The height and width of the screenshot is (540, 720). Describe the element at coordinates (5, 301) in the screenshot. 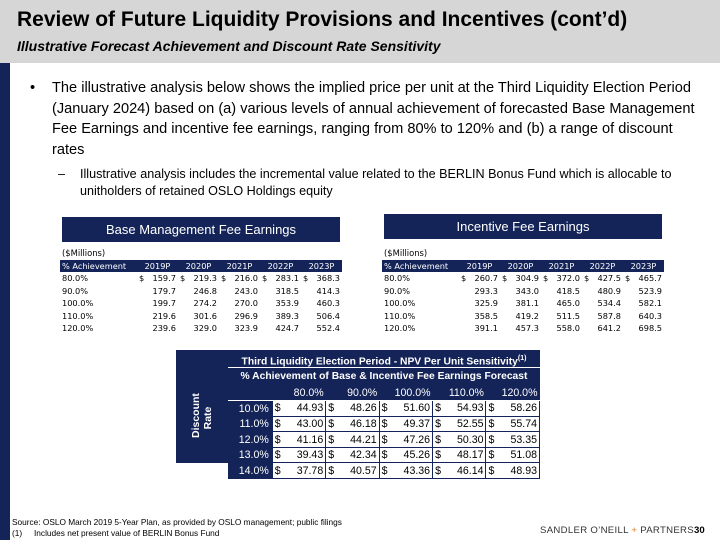

I see `left-accent-bar` at that location.